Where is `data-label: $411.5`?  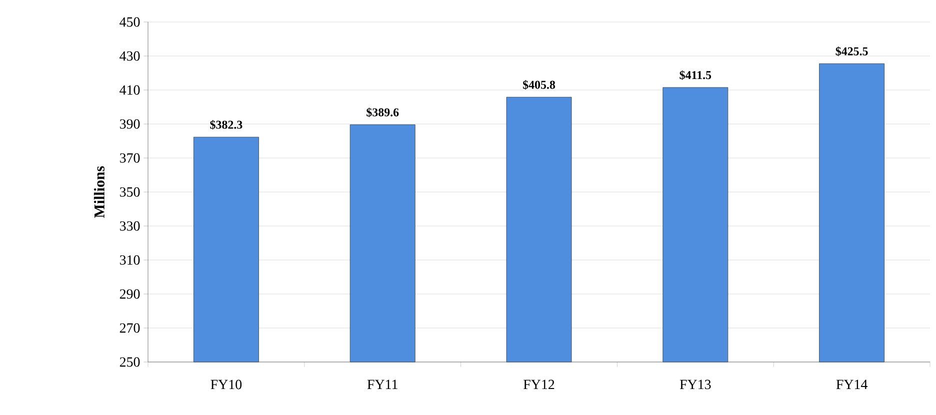
data-label: $411.5 is located at coordinates (696, 75).